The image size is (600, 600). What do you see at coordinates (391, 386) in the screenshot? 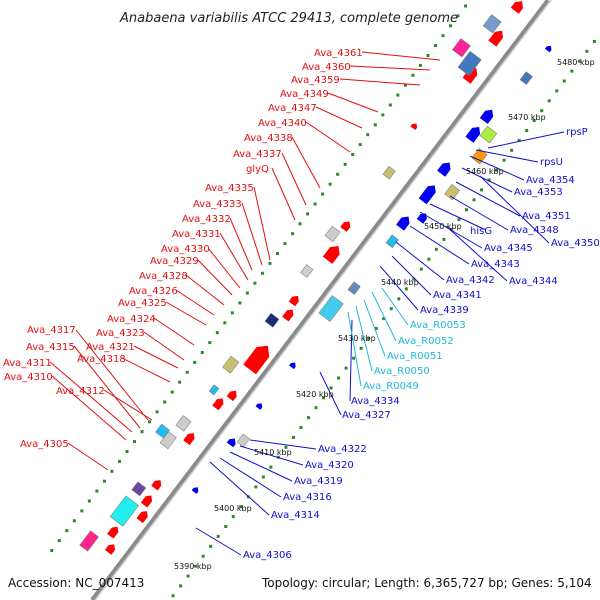
I see `gene-label: Ava_R0049` at bounding box center [391, 386].